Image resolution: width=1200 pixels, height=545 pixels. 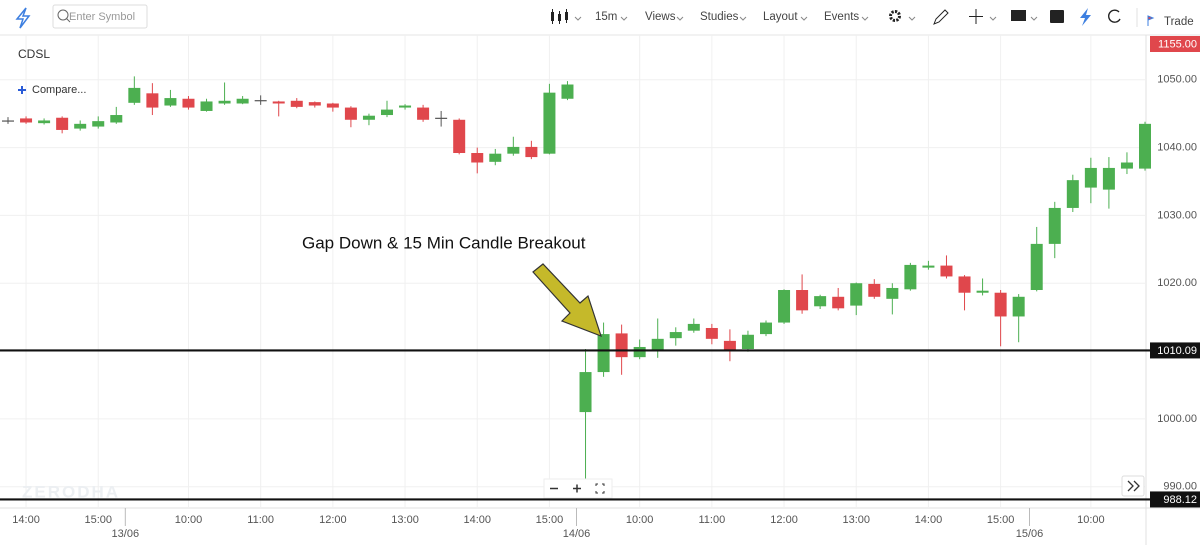 I want to click on draw-icon, so click(x=941, y=17).